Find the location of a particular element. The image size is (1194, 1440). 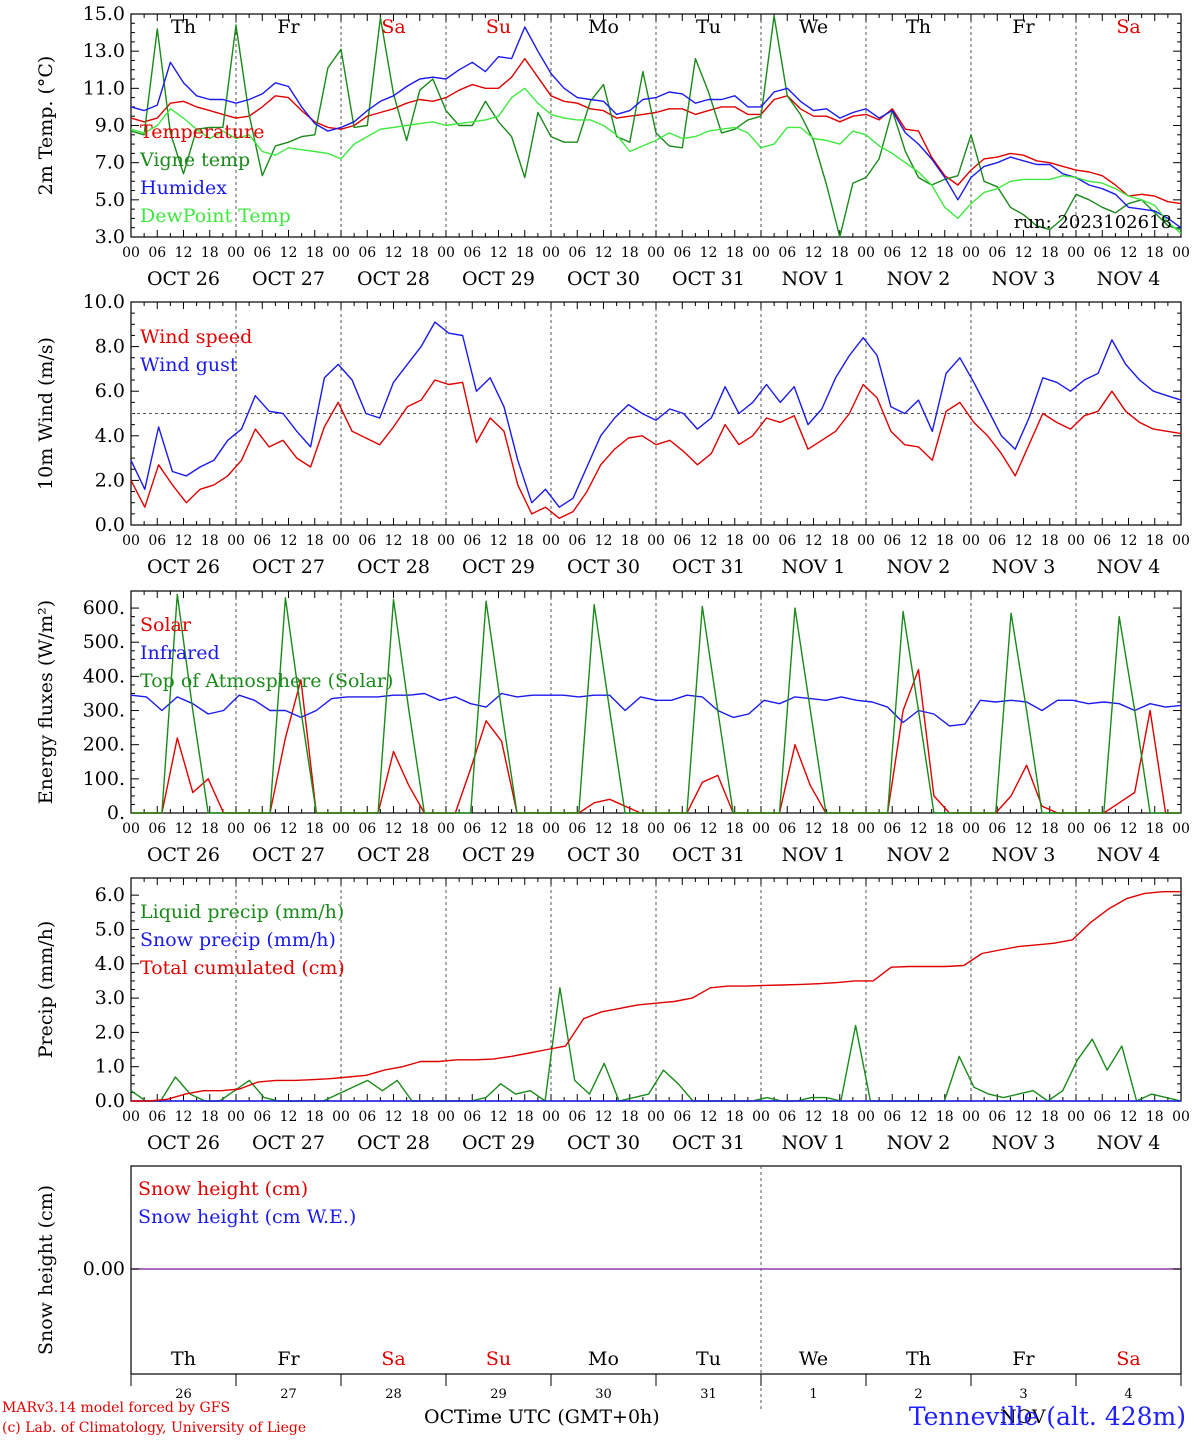

legend-entry: Snow height (cm) is located at coordinates (223, 1189).